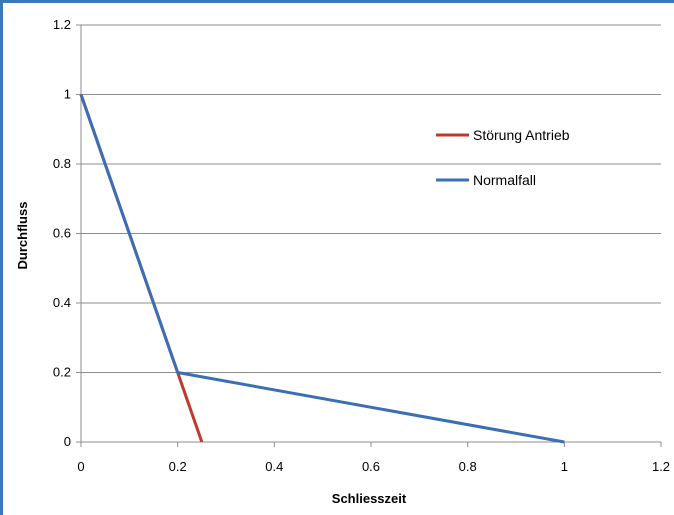 The width and height of the screenshot is (674, 515). Describe the element at coordinates (22, 236) in the screenshot. I see `y-axis-title: Durchfluss` at that location.